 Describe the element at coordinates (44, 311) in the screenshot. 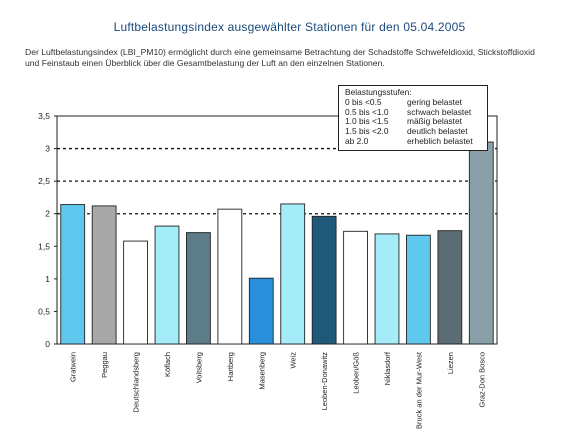

I see `y-tick-label: 0,5` at that location.